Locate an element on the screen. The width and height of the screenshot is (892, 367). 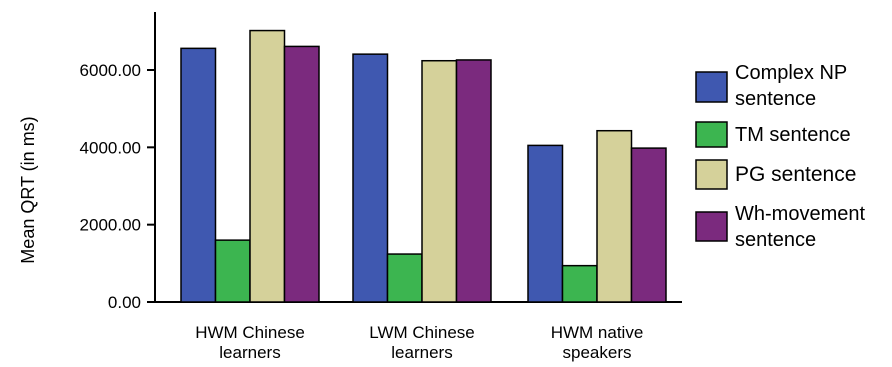
y-tick-label: 2000.00 is located at coordinates (110, 225).